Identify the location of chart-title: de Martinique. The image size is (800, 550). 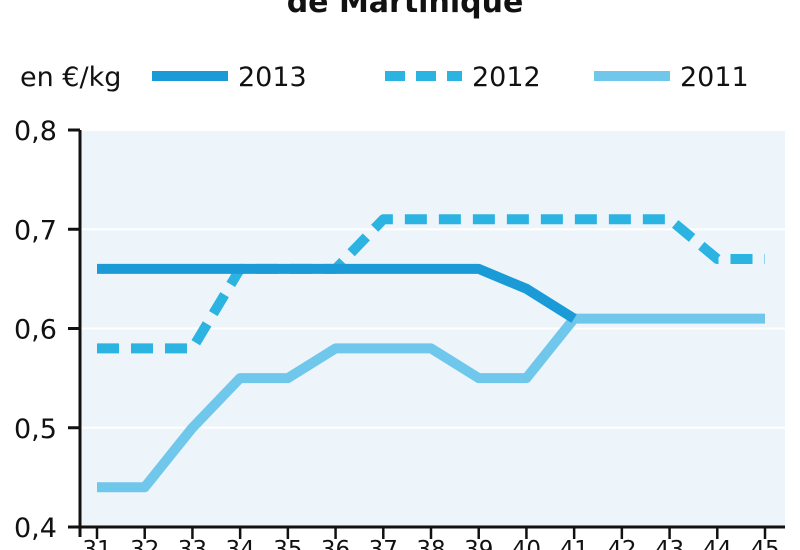
(405, 10).